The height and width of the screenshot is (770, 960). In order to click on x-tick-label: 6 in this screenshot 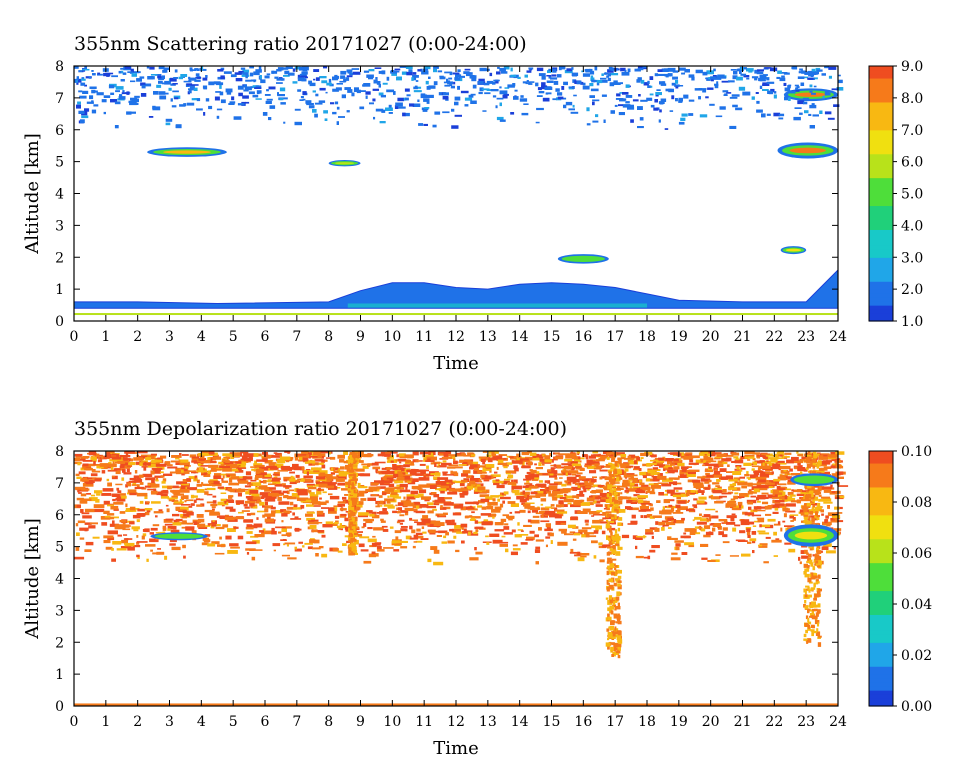, I will do `click(265, 337)`.